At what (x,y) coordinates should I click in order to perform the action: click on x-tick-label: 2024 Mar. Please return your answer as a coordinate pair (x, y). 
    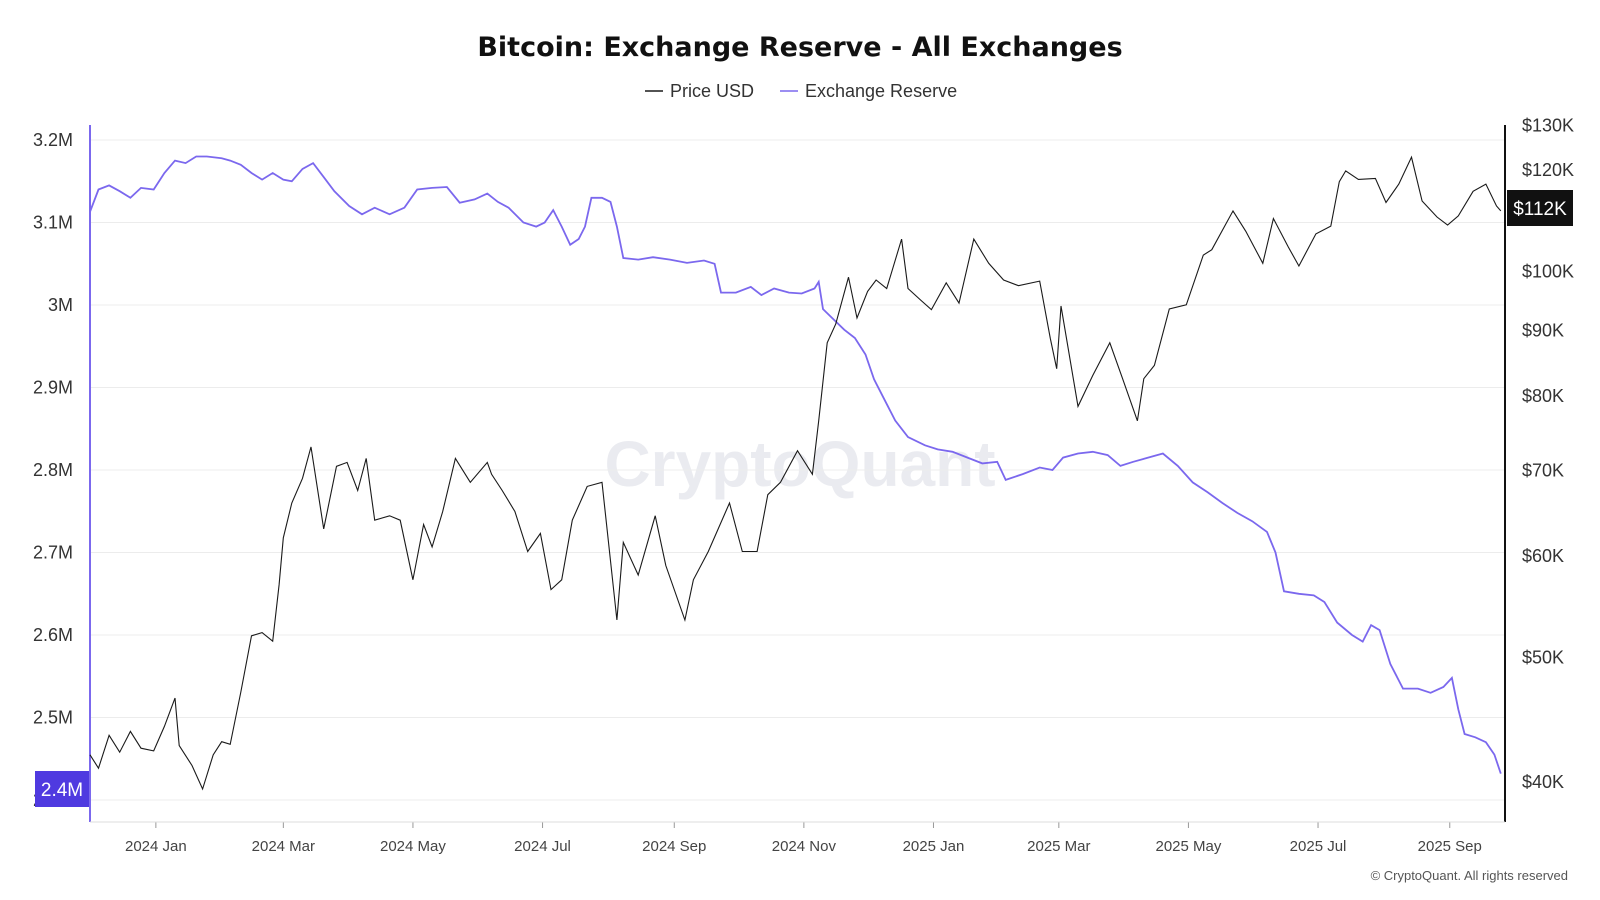
    Looking at the image, I should click on (283, 846).